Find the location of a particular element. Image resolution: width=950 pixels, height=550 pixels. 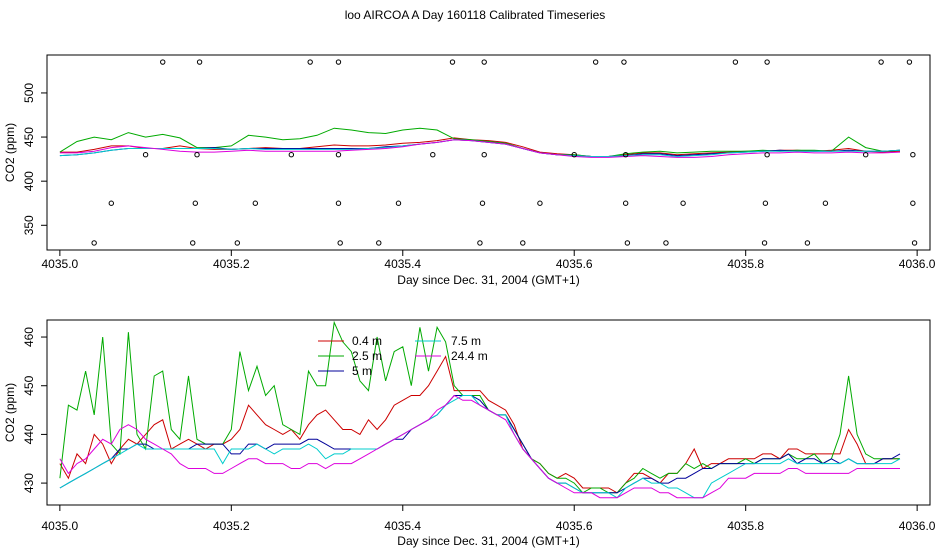

legend-label: 5 m is located at coordinates (362, 371).